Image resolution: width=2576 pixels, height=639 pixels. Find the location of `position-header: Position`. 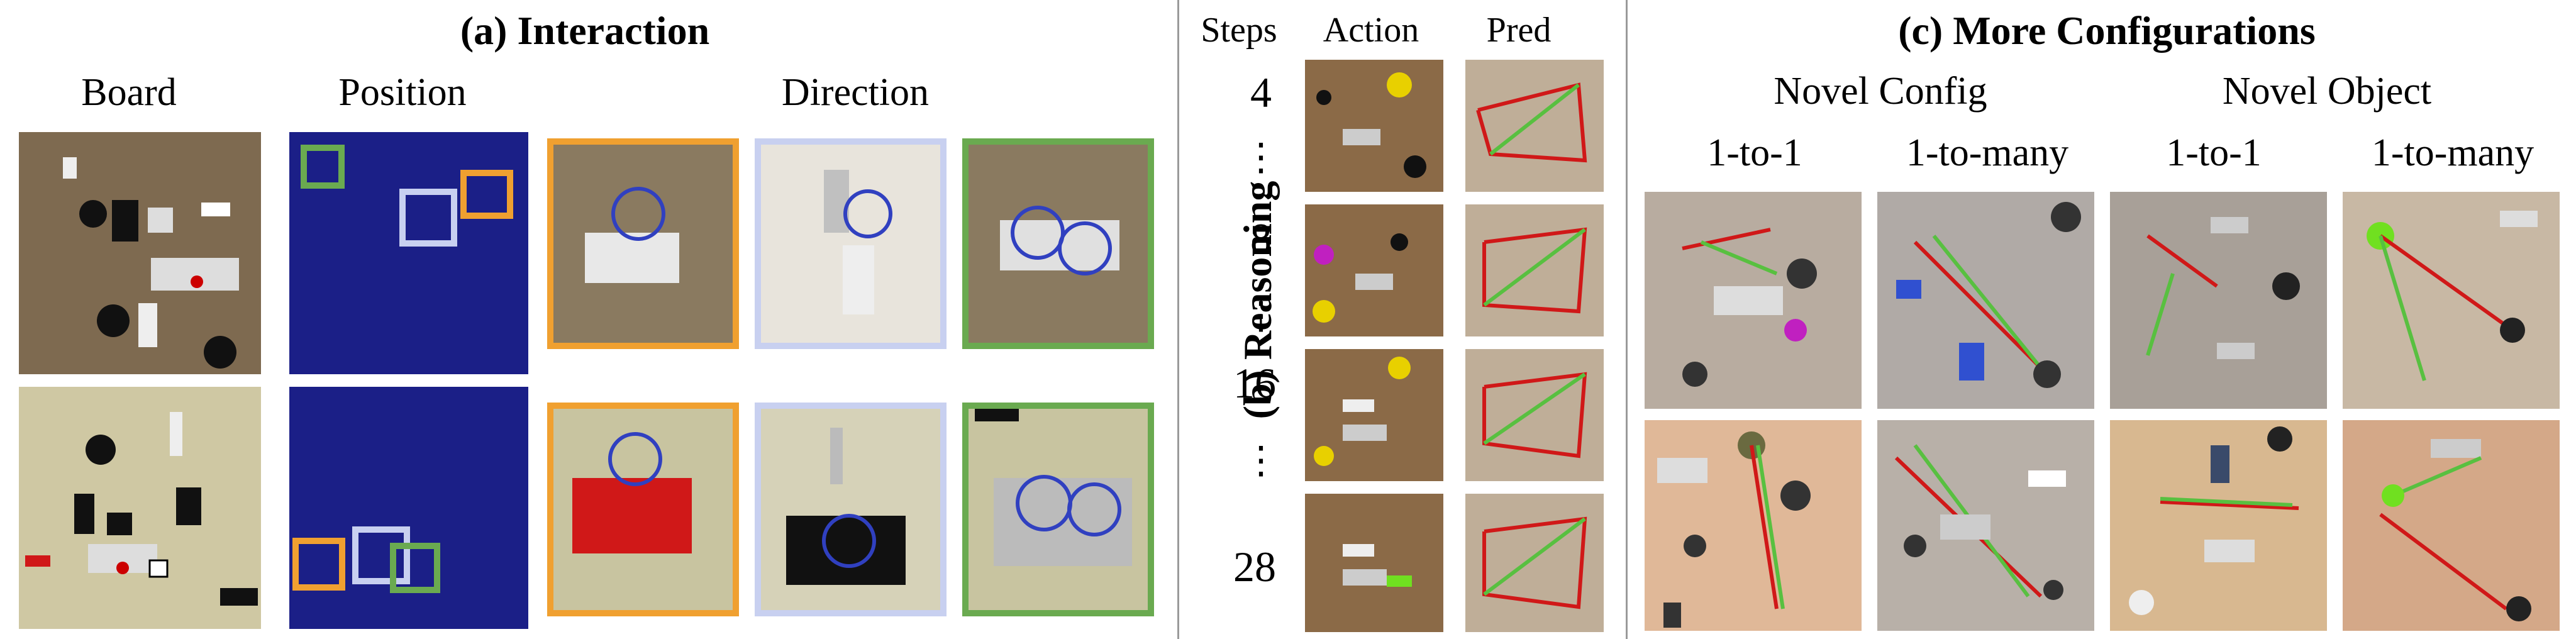

position-header: Position is located at coordinates (402, 92).